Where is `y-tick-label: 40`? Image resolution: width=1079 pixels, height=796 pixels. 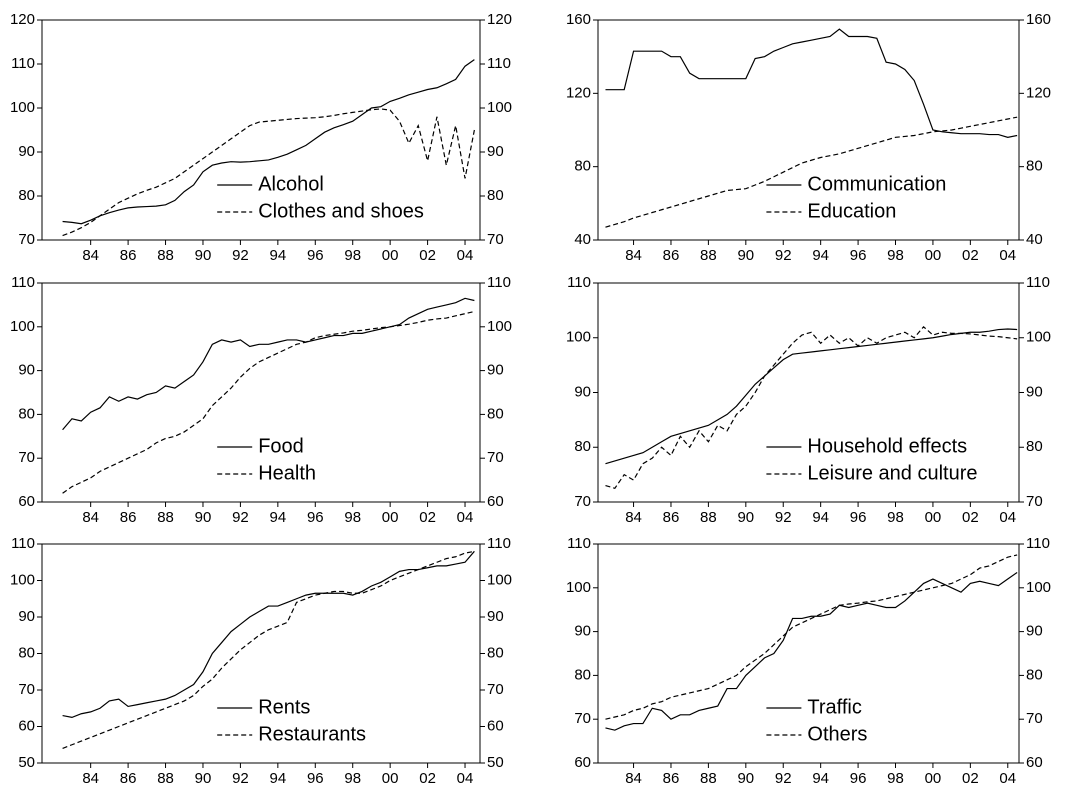 y-tick-label: 40 is located at coordinates (582, 239).